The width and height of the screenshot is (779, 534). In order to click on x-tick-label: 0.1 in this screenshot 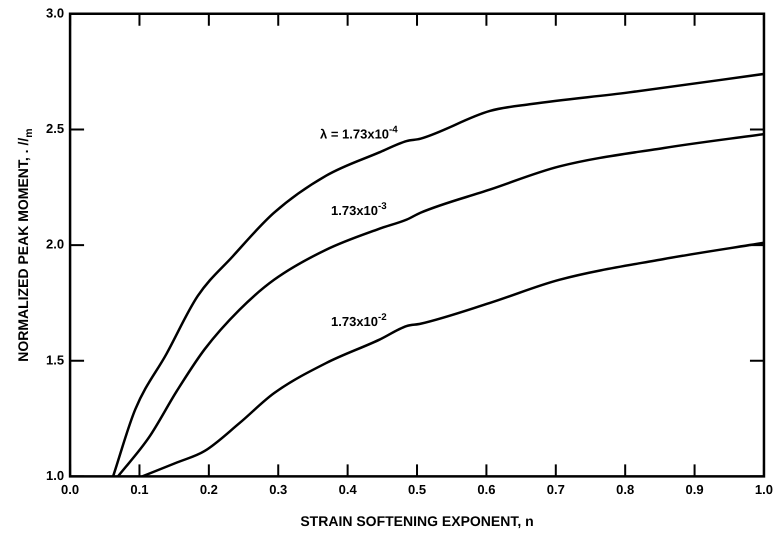, I will do `click(139, 489)`.